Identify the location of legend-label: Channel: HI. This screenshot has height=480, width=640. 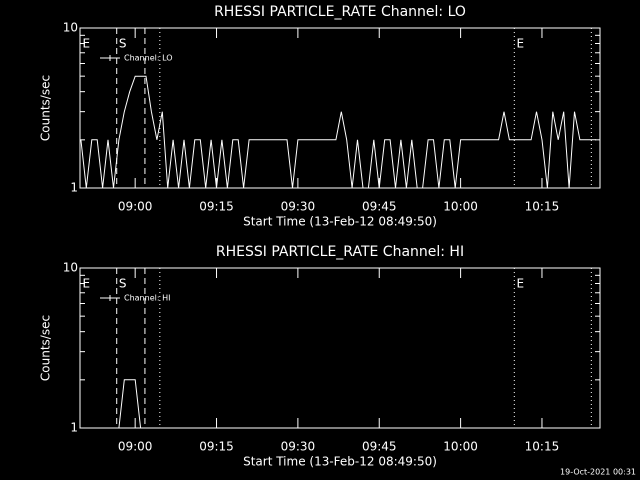
(147, 298).